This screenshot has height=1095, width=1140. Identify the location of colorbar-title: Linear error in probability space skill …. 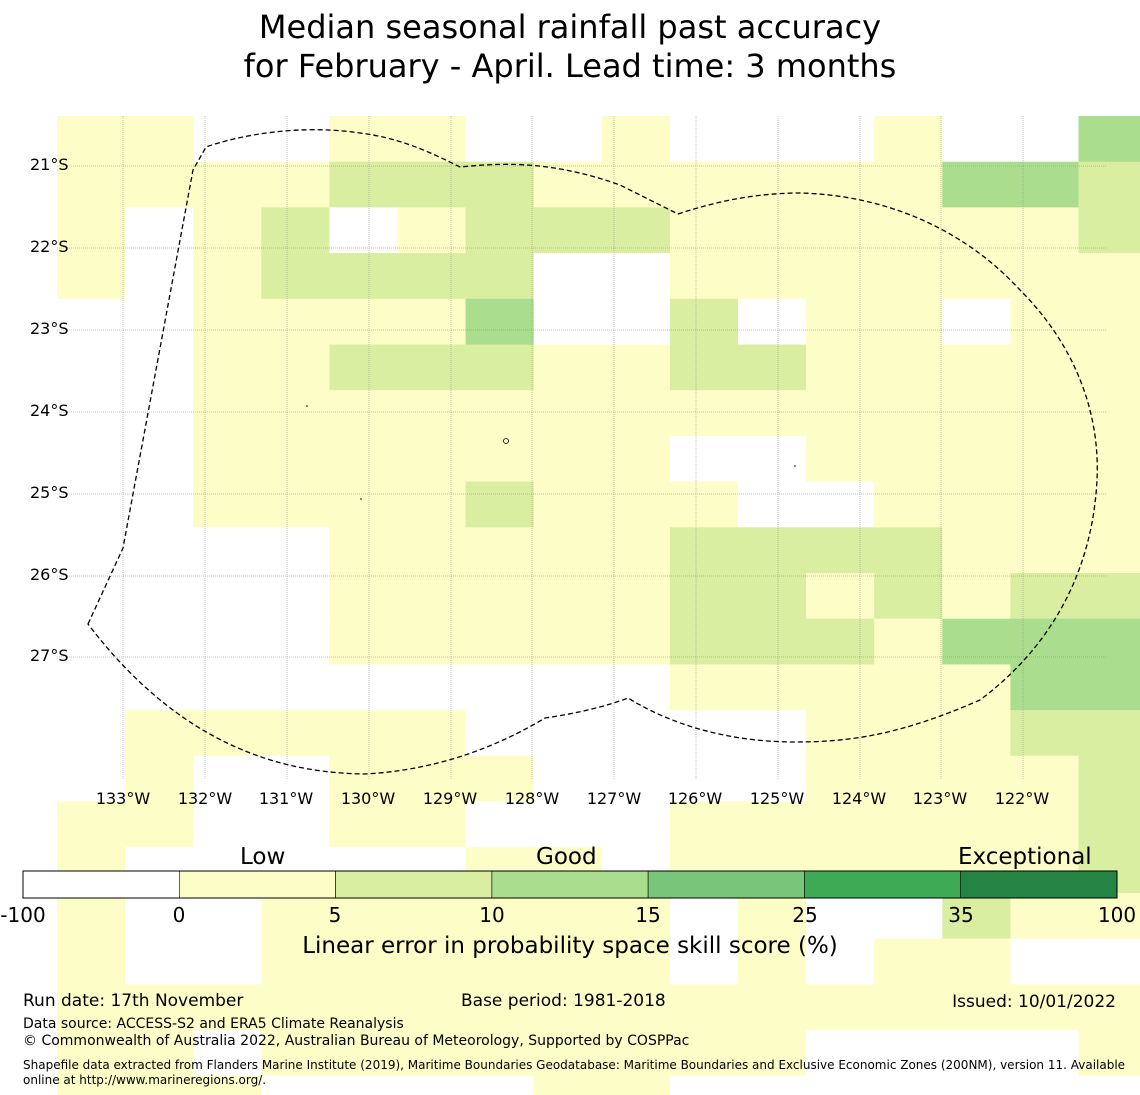
(570, 946).